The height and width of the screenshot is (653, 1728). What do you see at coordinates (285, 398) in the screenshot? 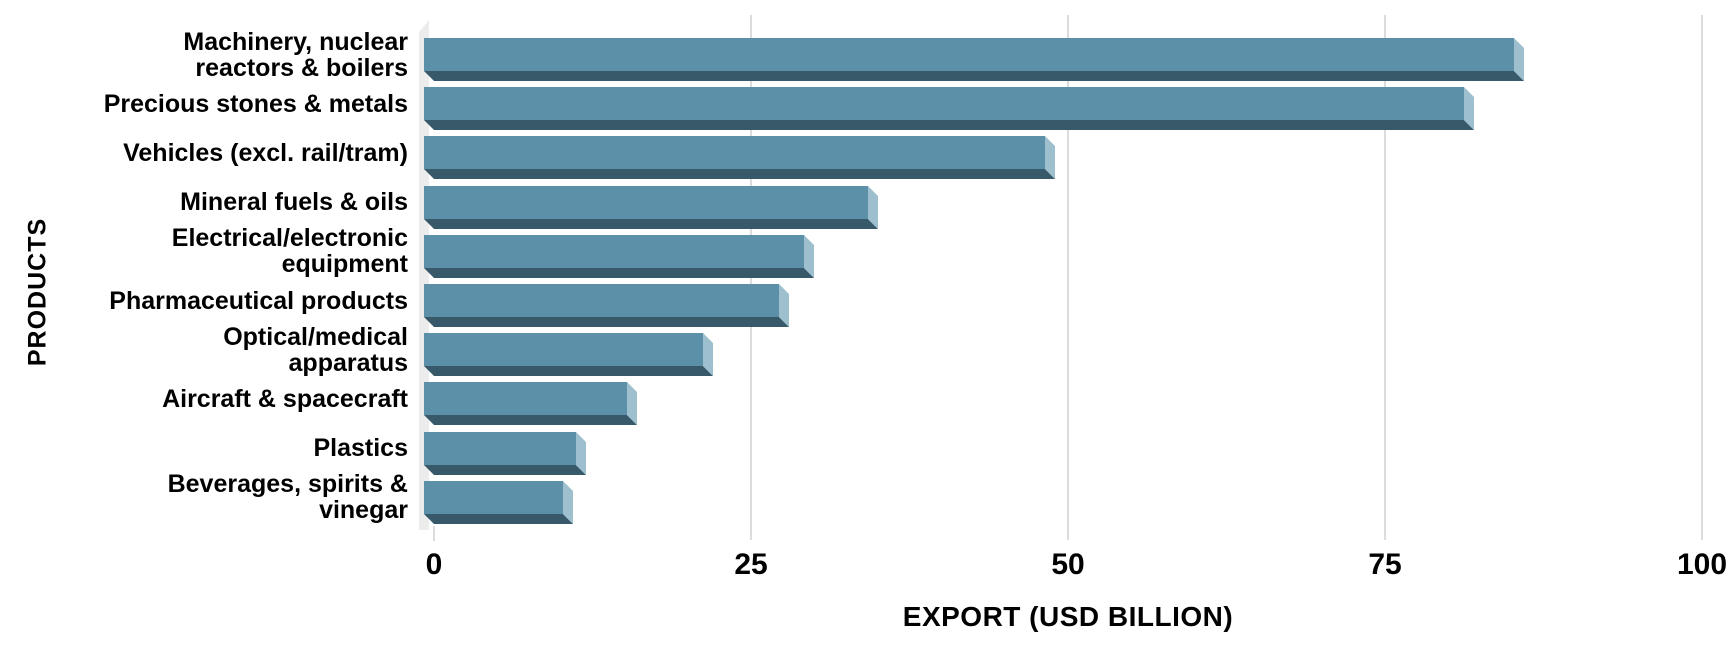
I see `category-label: Aircraft & spacecraft` at bounding box center [285, 398].